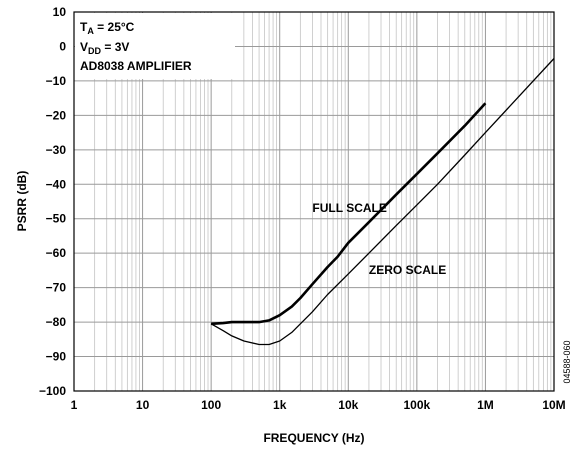  I want to click on x-tick-label: 1, so click(74, 405).